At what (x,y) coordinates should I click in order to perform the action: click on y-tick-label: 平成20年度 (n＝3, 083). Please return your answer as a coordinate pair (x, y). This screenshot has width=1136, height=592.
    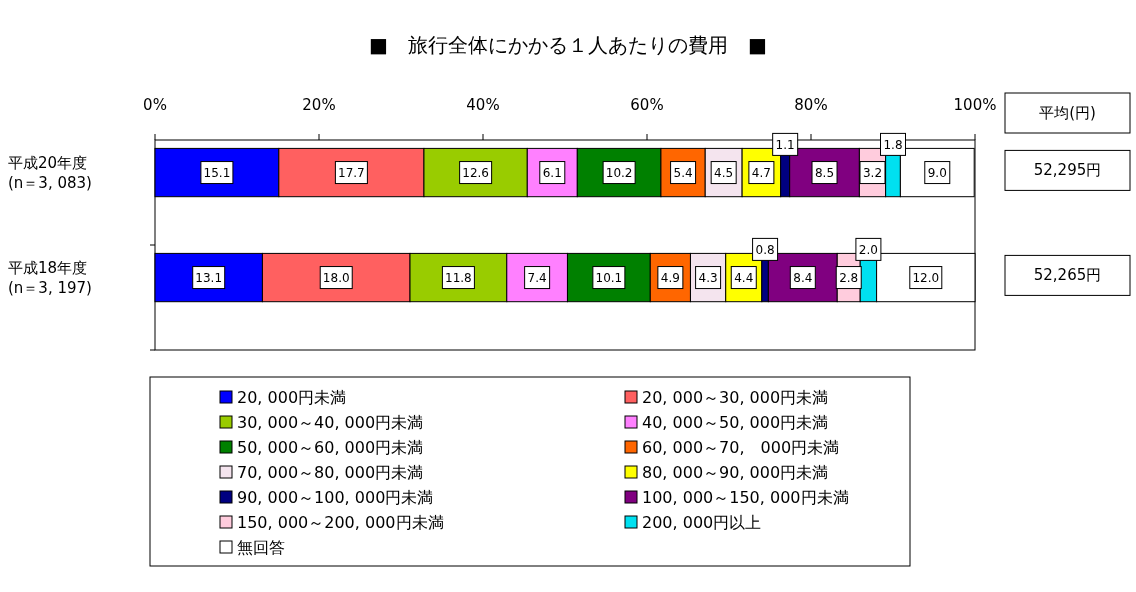
    Looking at the image, I should click on (50, 172).